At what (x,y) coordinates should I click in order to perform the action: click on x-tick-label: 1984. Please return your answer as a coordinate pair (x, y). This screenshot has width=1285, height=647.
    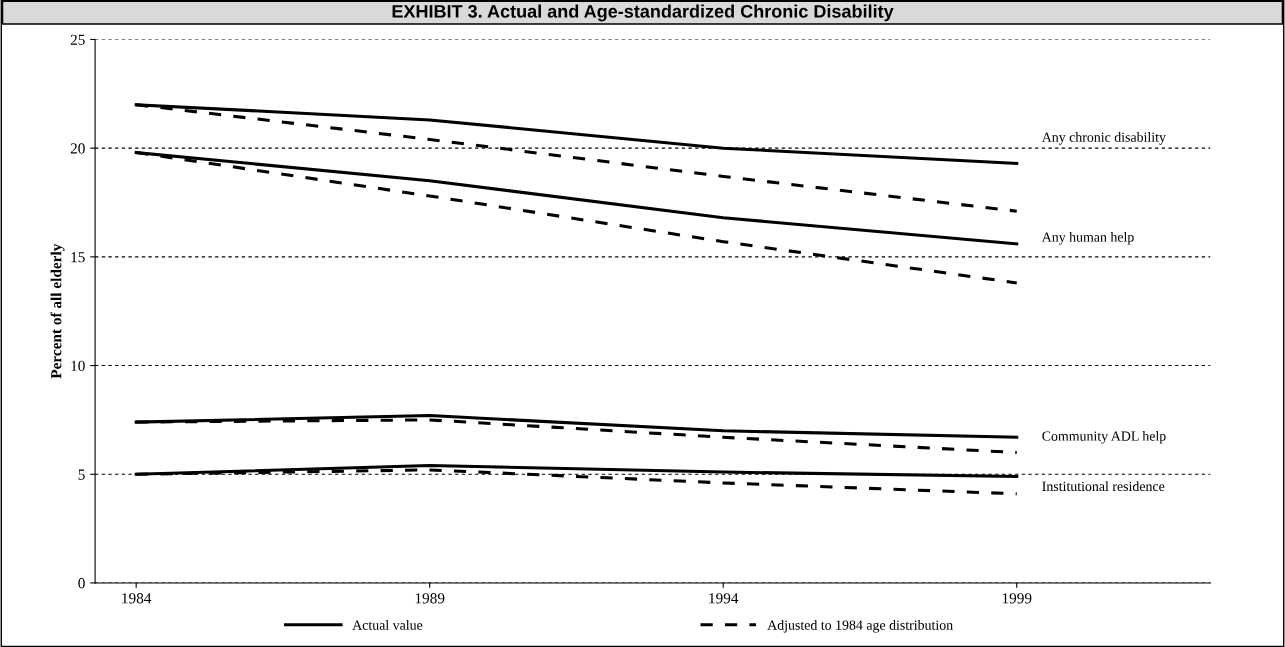
    Looking at the image, I should click on (137, 598).